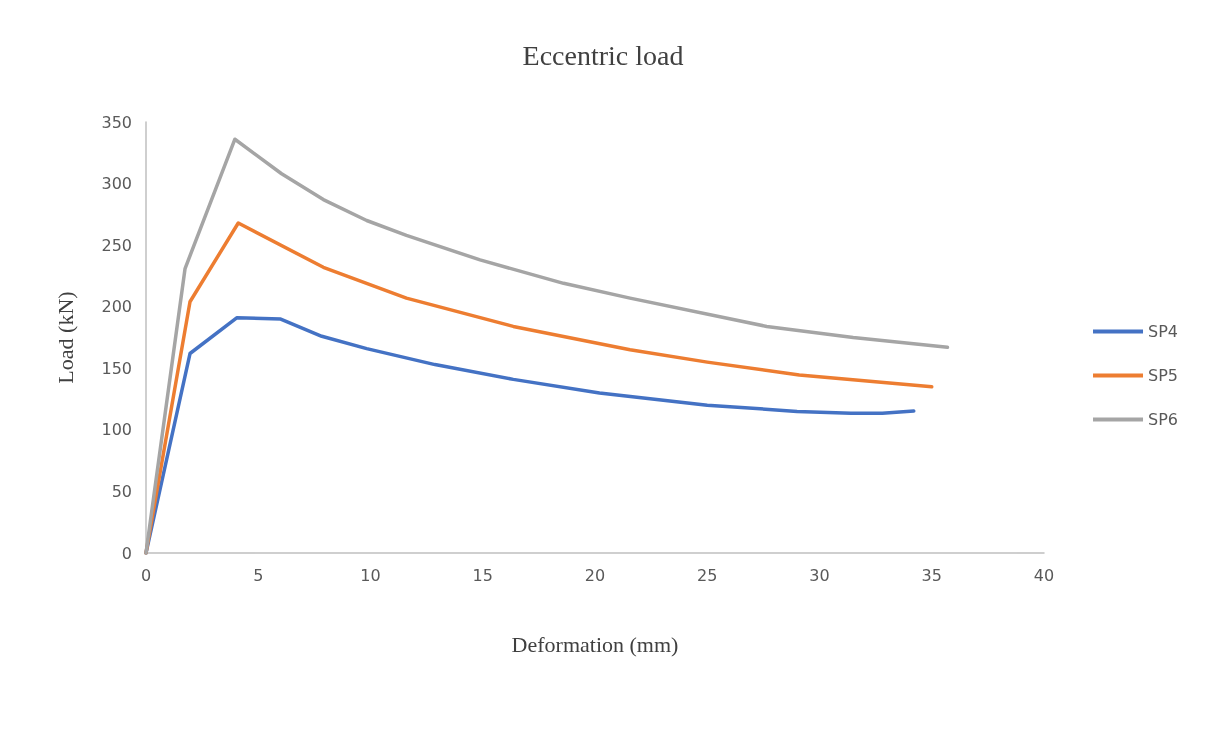 This screenshot has width=1206, height=751. What do you see at coordinates (116, 307) in the screenshot?
I see `y-tick-label: 200` at bounding box center [116, 307].